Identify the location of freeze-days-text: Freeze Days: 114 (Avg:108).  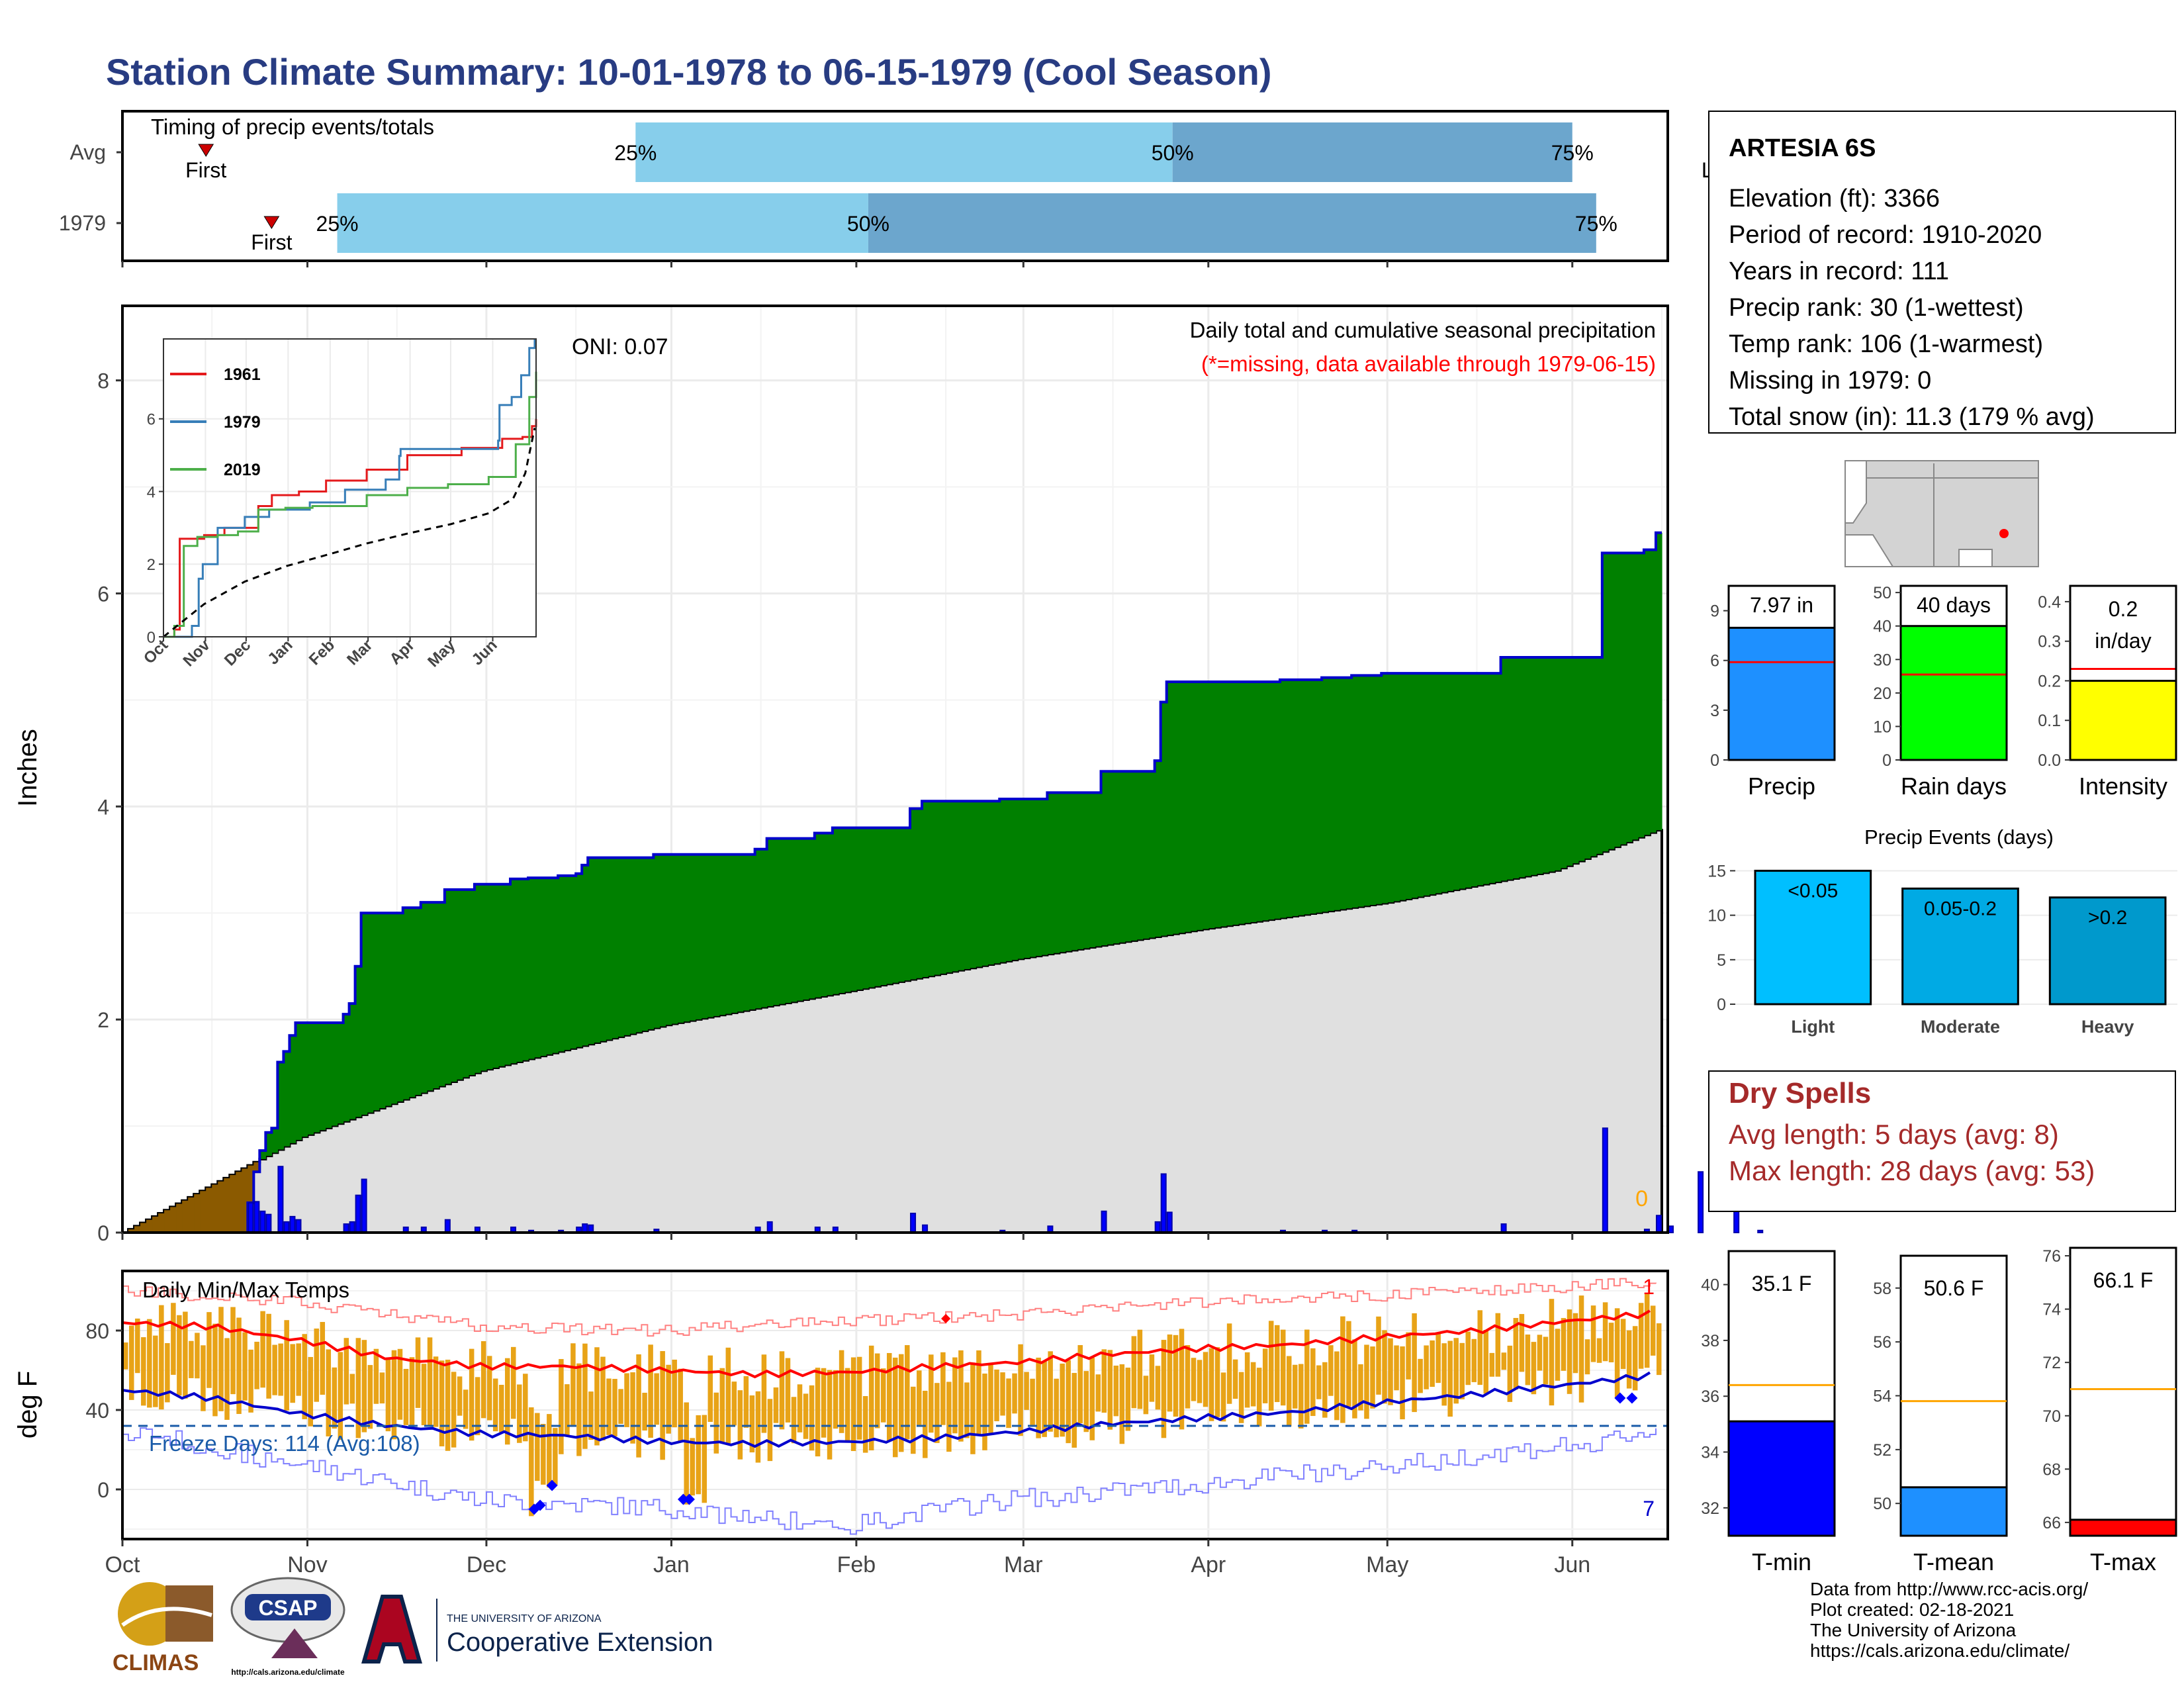
(284, 1443).